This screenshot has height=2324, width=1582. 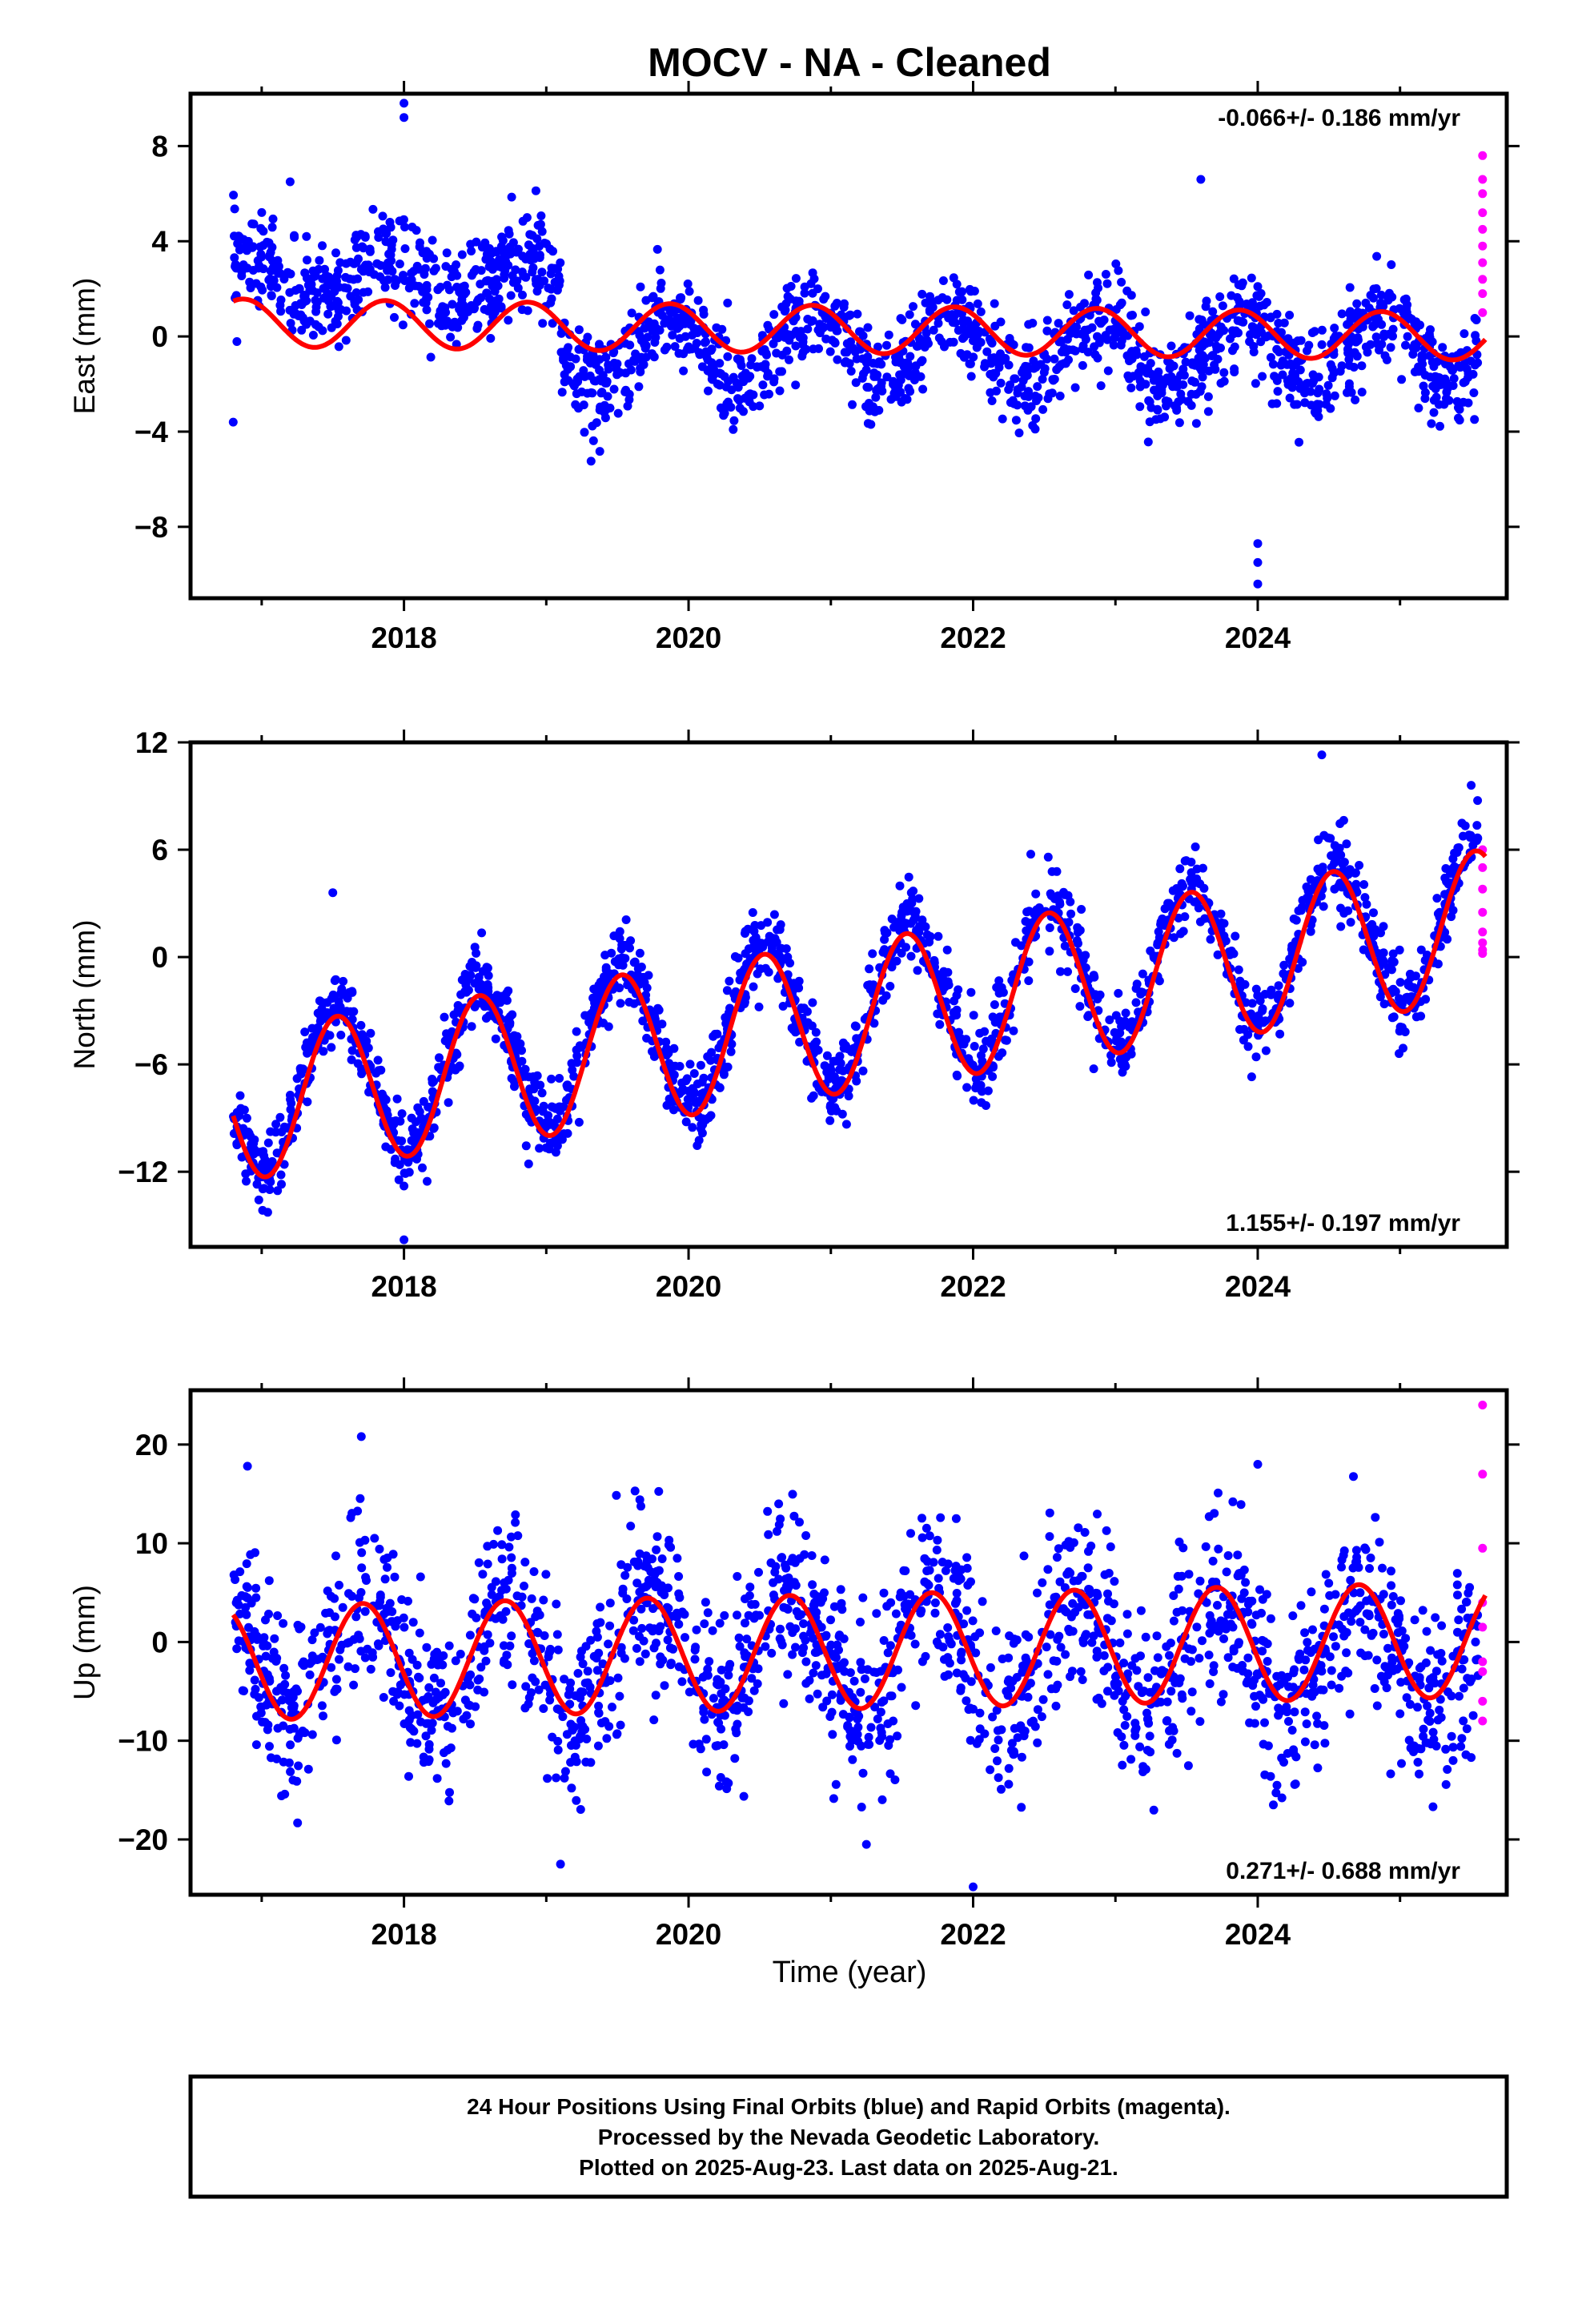 What do you see at coordinates (1483, 234) in the screenshot?
I see `east-rapid-points` at bounding box center [1483, 234].